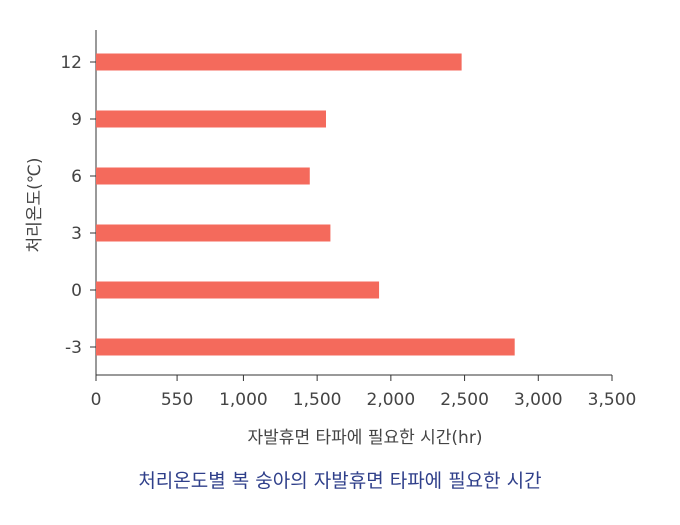 The width and height of the screenshot is (680, 525). I want to click on x-tick-label: 2,500, so click(464, 400).